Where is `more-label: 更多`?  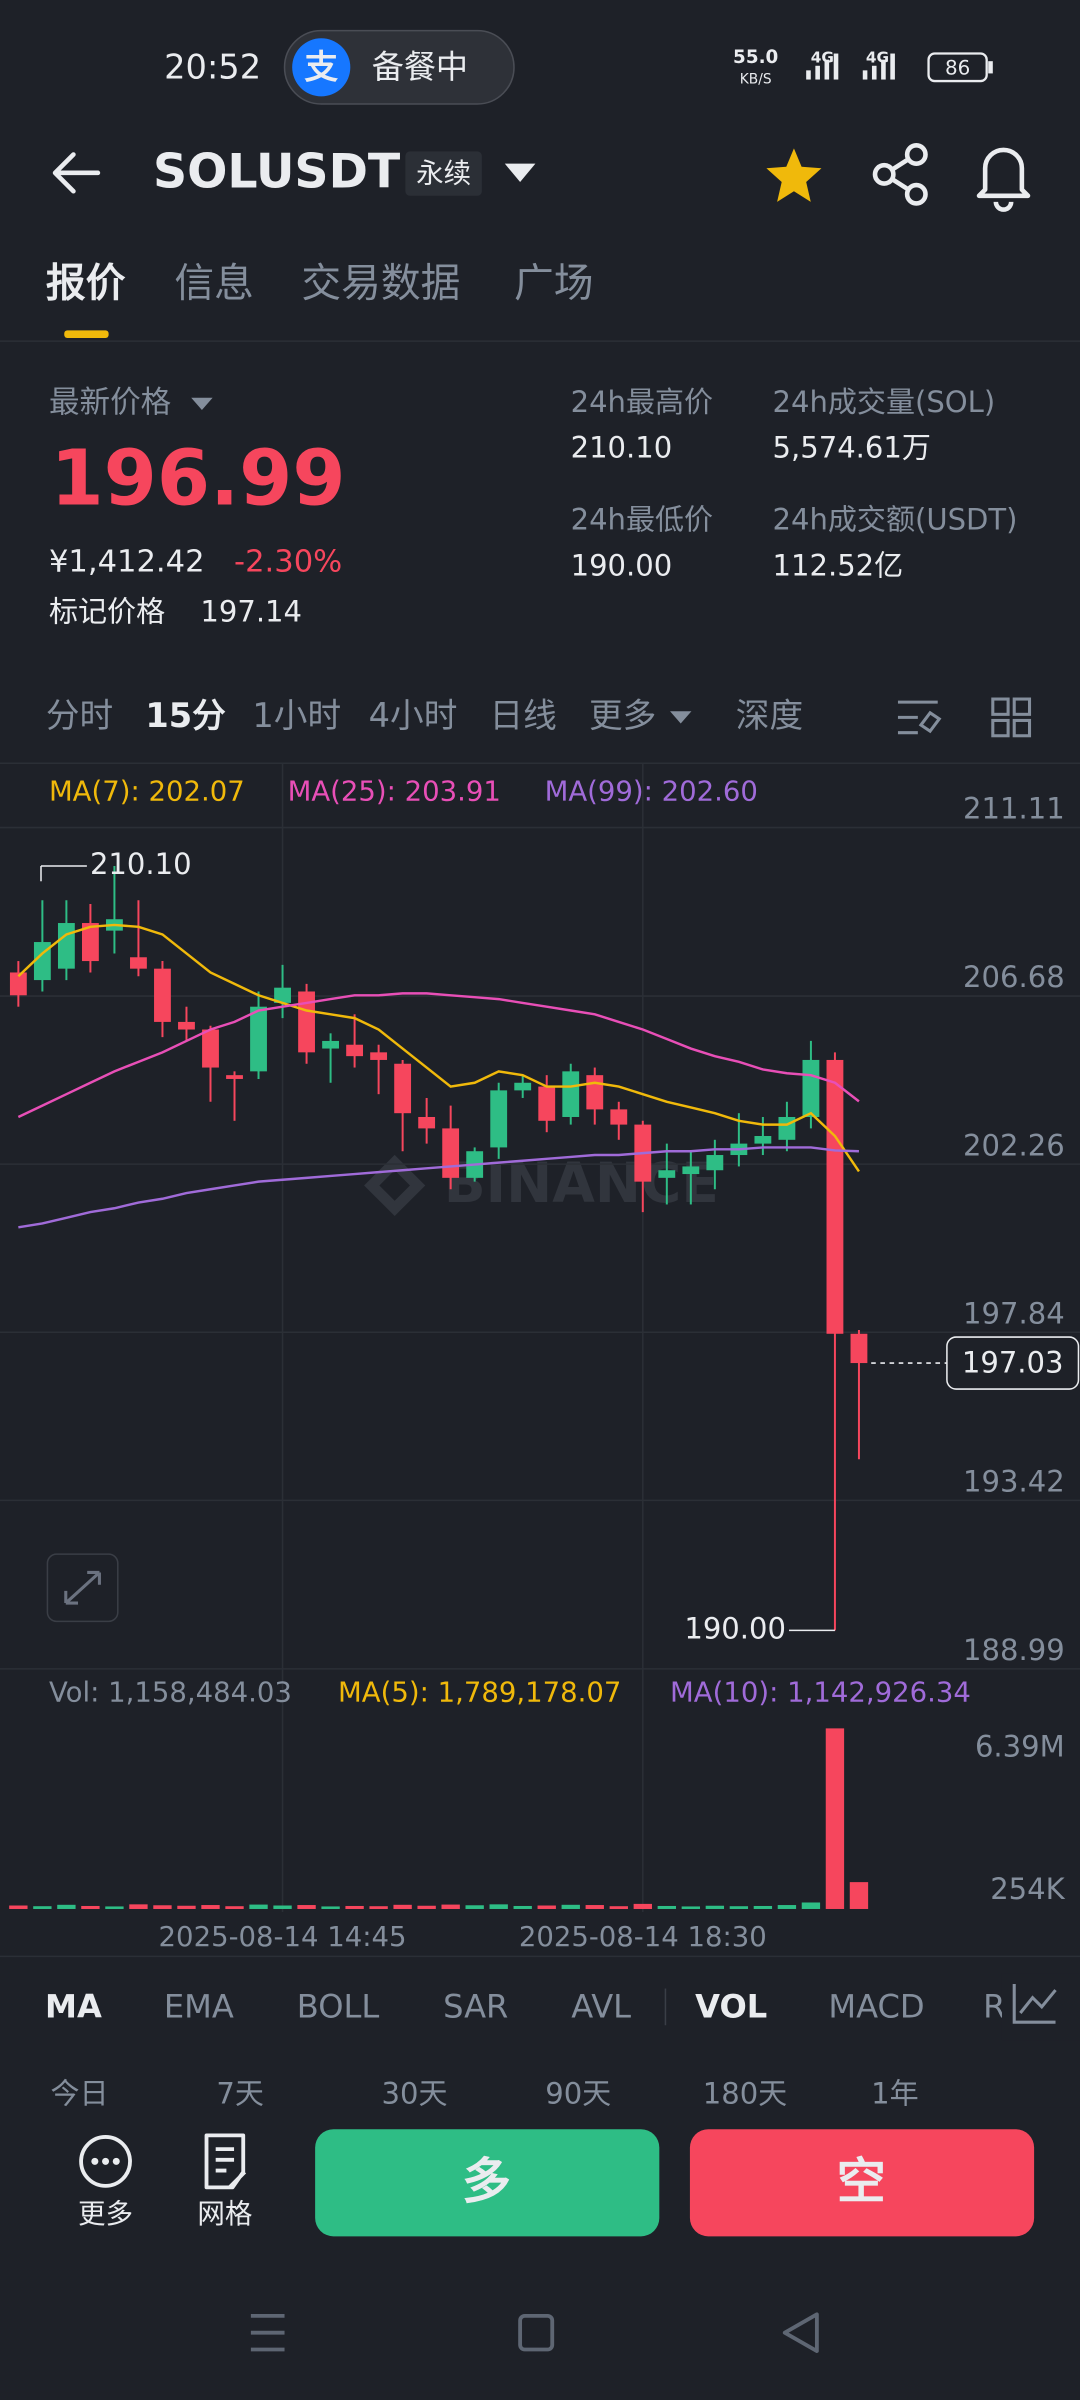
more-label: 更多 is located at coordinates (105, 2214).